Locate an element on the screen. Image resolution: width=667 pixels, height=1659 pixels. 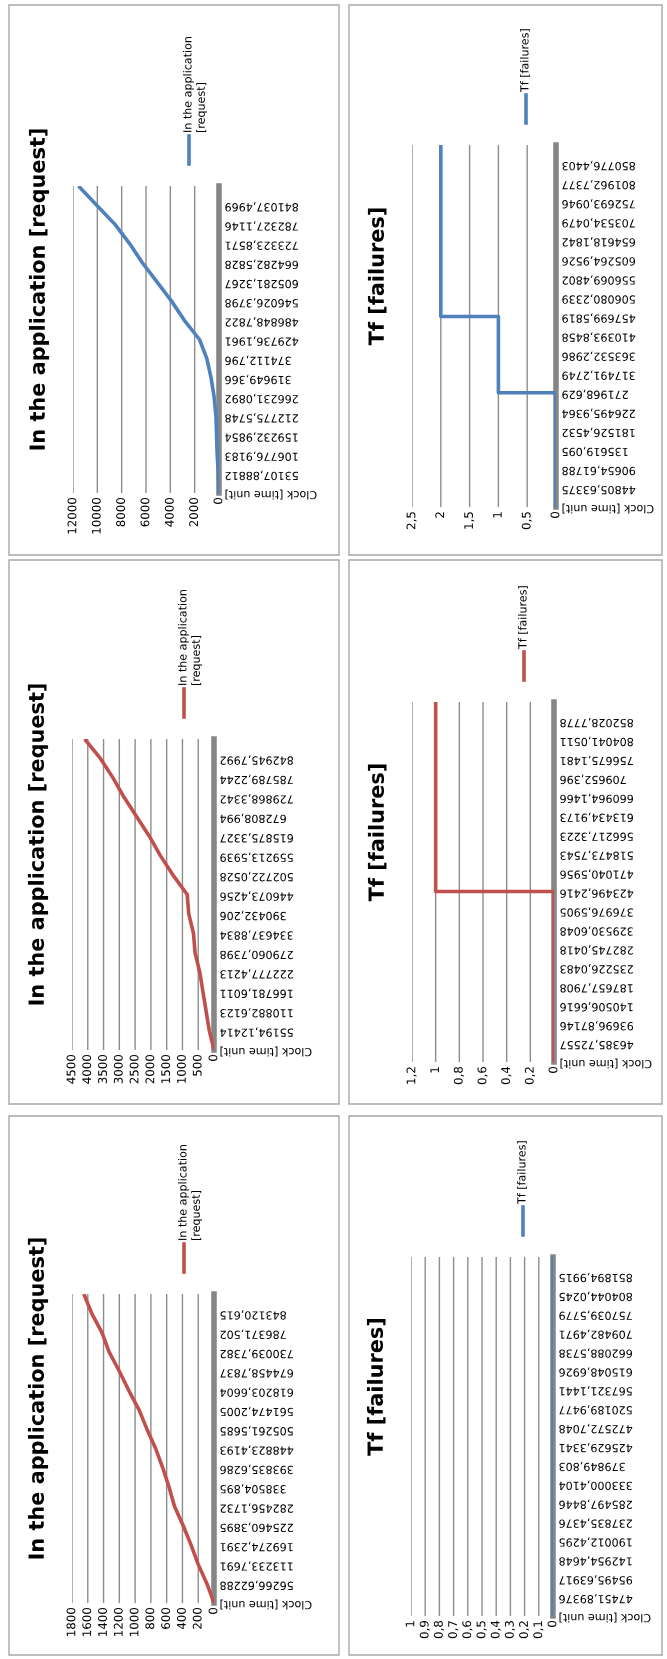
y-tick-label: 329530,6048 is located at coordinates (596, 931).